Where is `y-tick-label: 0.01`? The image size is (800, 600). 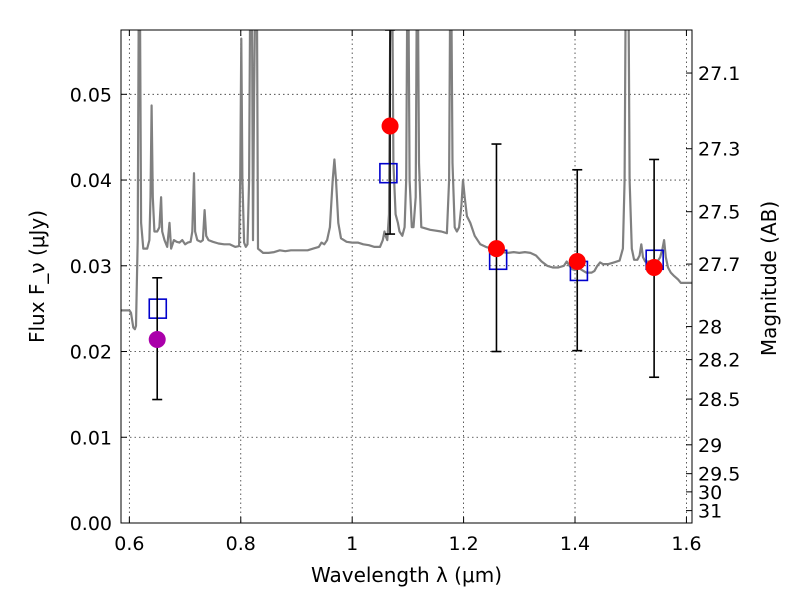
y-tick-label: 0.01 is located at coordinates (91, 438).